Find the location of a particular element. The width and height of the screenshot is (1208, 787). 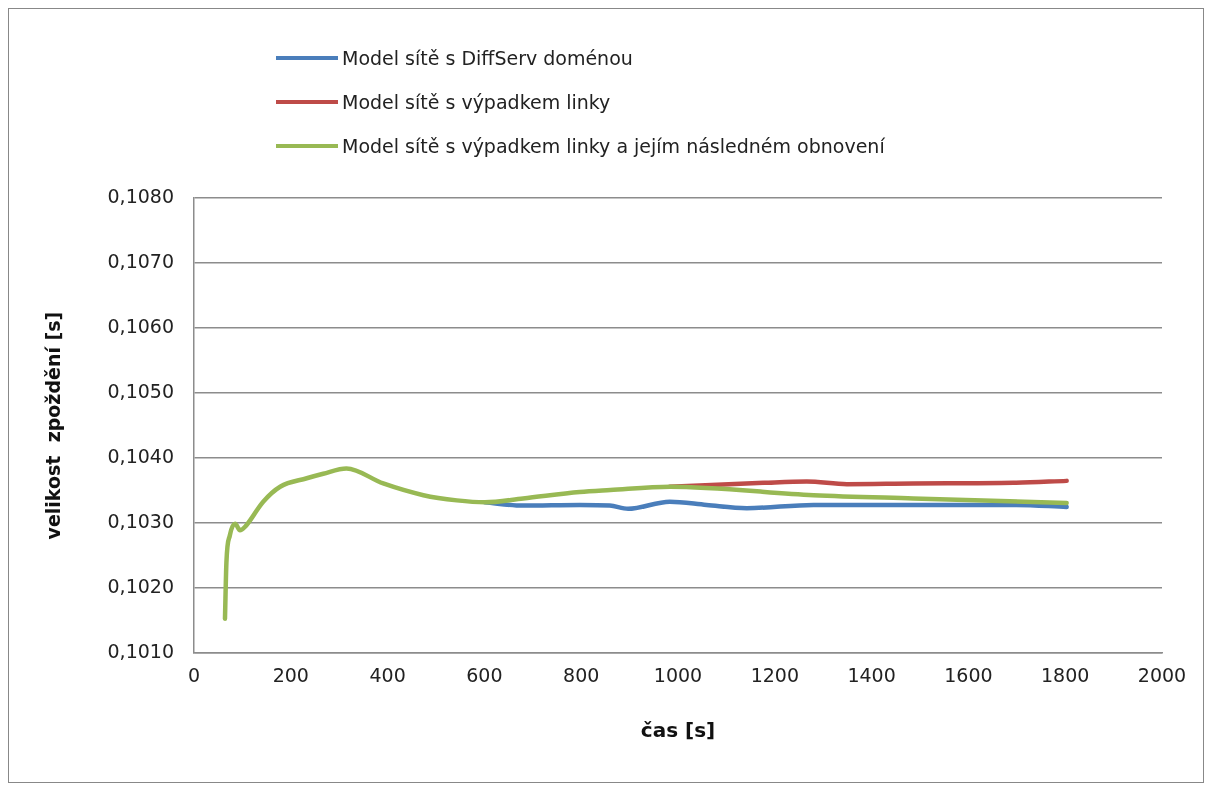

x-tick-label: 600 is located at coordinates (484, 674).